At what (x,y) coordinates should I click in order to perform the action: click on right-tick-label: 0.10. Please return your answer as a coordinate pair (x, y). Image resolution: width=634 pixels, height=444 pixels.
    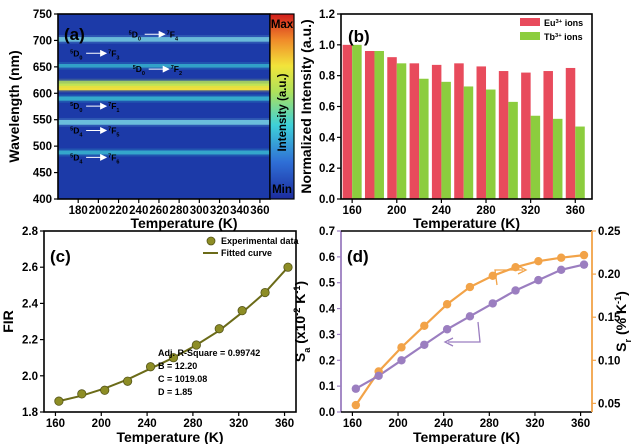
    Looking at the image, I should click on (609, 361).